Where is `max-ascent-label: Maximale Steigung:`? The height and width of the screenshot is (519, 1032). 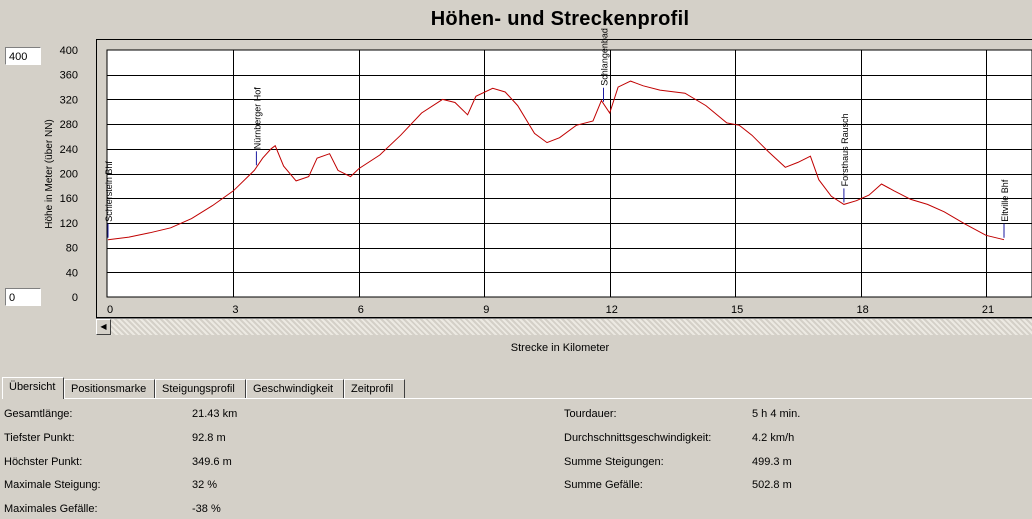
max-ascent-label: Maximale Steigung: is located at coordinates (52, 485).